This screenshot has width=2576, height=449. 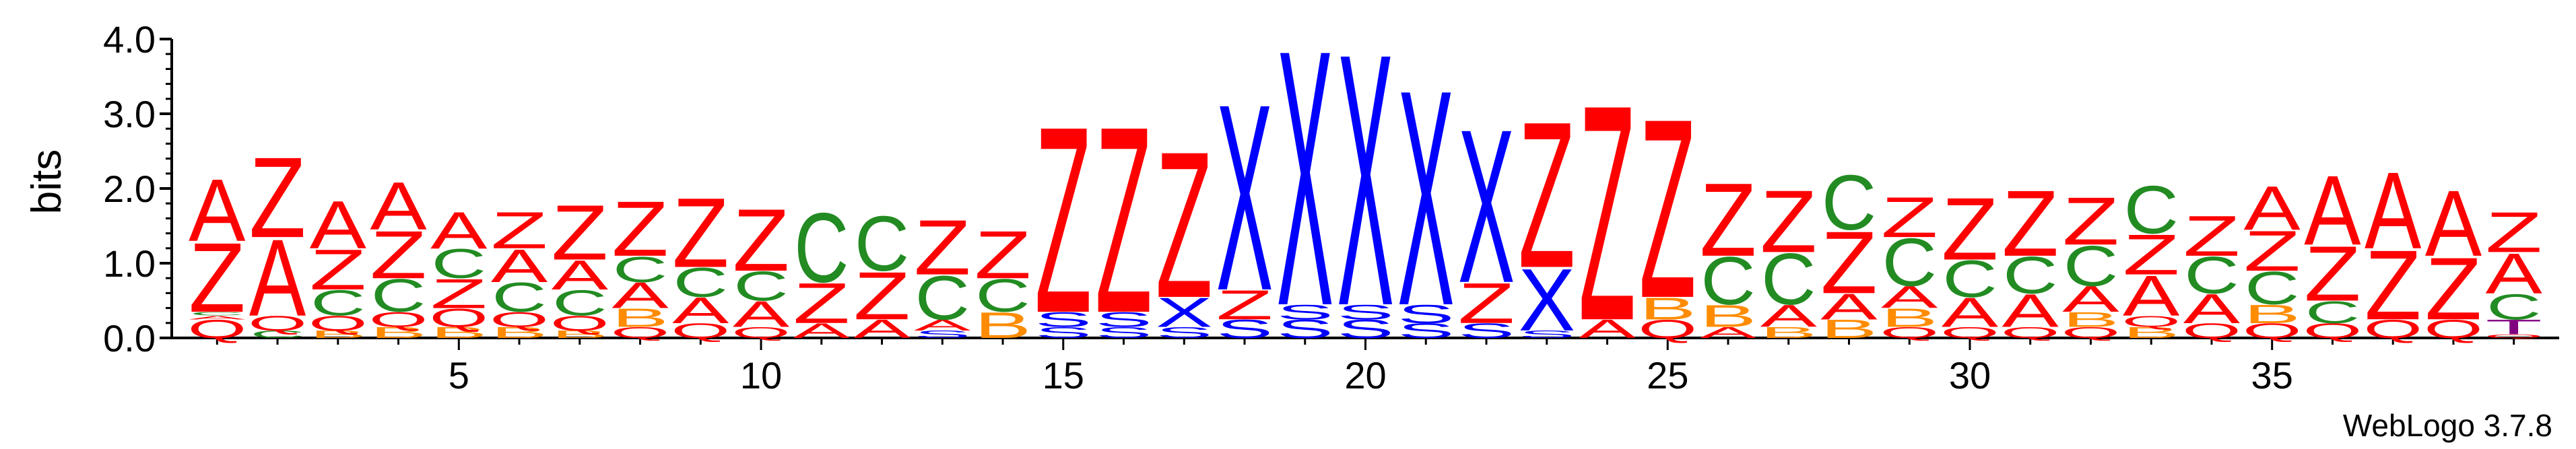 What do you see at coordinates (1970, 375) in the screenshot?
I see `x-tick-label: 30` at bounding box center [1970, 375].